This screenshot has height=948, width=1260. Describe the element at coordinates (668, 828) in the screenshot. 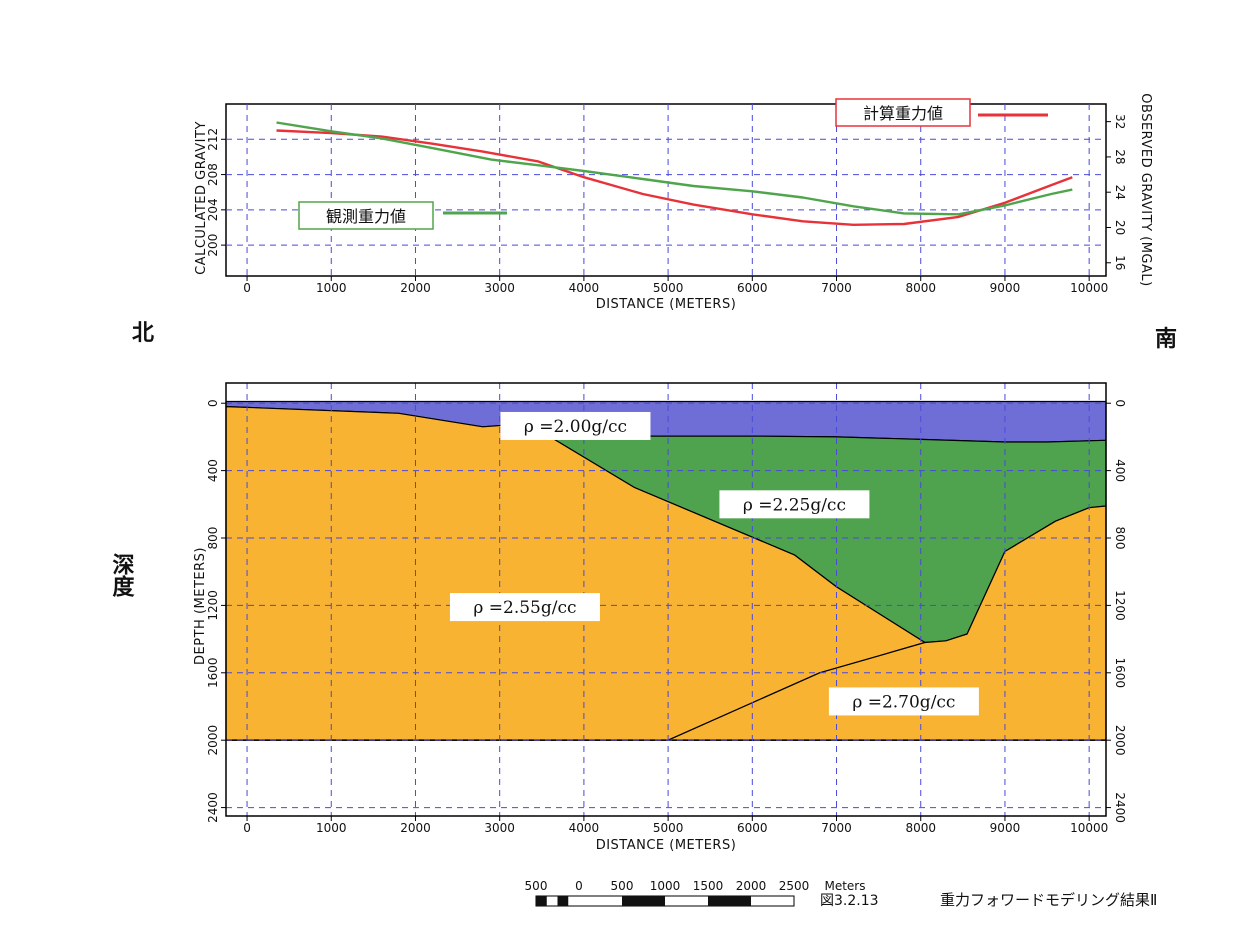

I see `section-x-tick-label: 5000` at that location.